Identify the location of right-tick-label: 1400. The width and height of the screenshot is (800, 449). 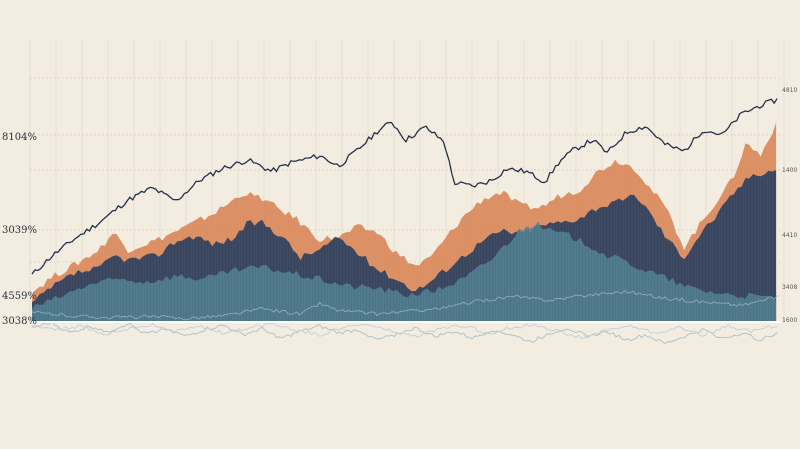
(789, 170).